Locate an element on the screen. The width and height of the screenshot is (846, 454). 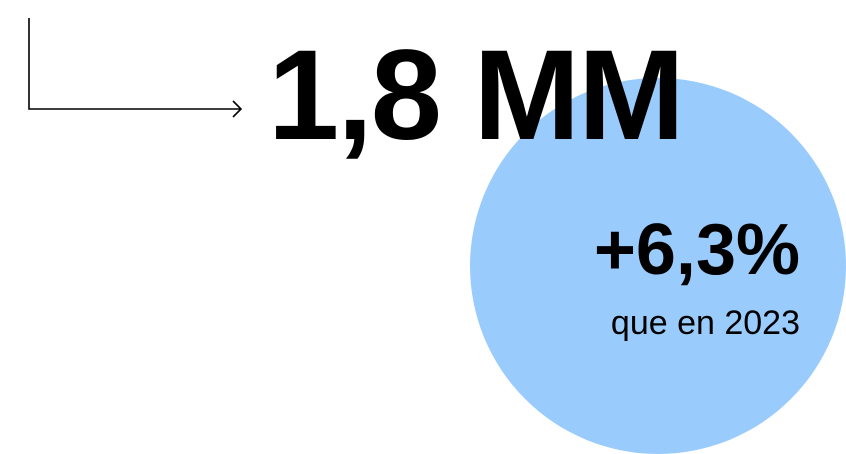
change-percentage: +6,3% is located at coordinates (696, 250).